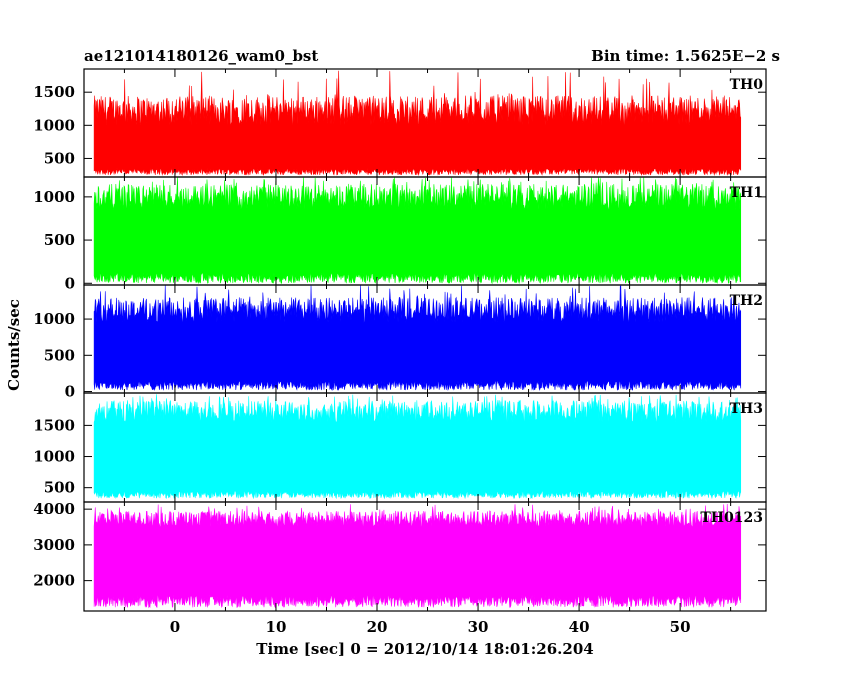 The height and width of the screenshot is (680, 850). What do you see at coordinates (54, 581) in the screenshot?
I see `y-tick-label: 2000` at bounding box center [54, 581].